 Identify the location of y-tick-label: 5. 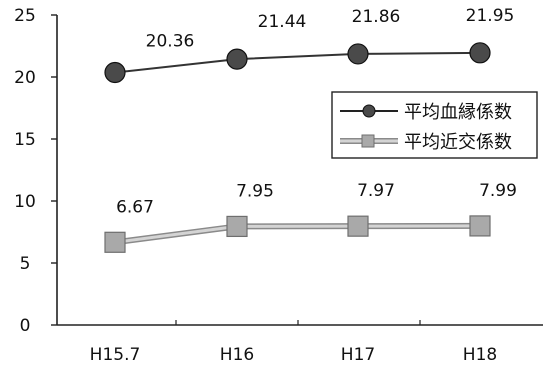
(25, 264).